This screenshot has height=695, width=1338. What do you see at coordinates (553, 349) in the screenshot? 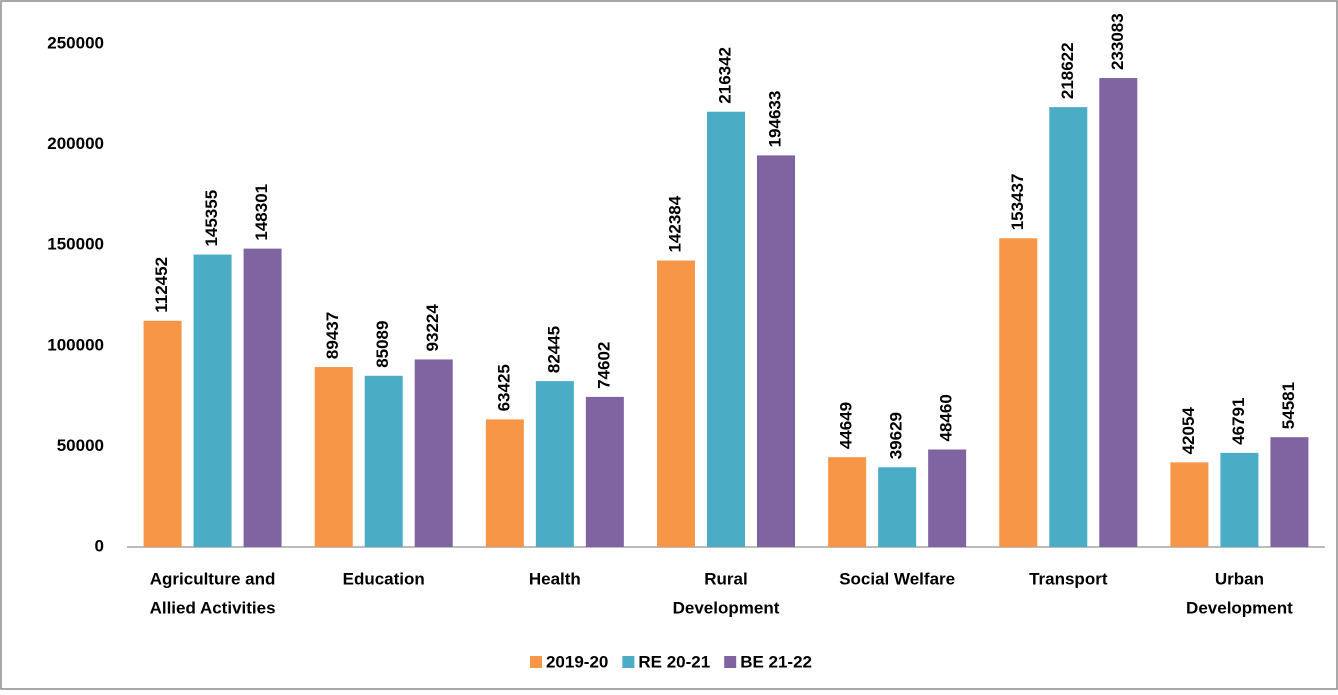
I see `value-label: 82445` at bounding box center [553, 349].